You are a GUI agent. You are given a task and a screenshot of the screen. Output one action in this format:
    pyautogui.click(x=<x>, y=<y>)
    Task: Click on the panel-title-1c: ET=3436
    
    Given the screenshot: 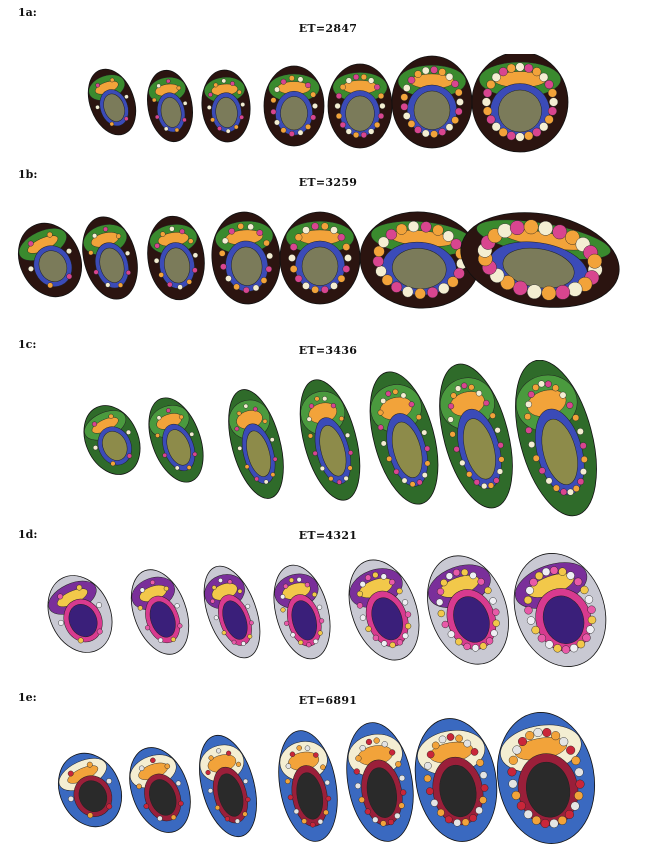 What is the action you would take?
    pyautogui.click(x=328, y=350)
    